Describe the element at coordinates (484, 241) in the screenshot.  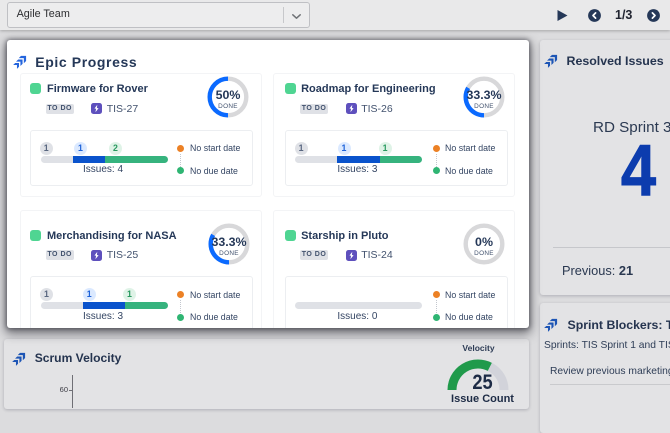
I see `svg-text: 0%` at that location.